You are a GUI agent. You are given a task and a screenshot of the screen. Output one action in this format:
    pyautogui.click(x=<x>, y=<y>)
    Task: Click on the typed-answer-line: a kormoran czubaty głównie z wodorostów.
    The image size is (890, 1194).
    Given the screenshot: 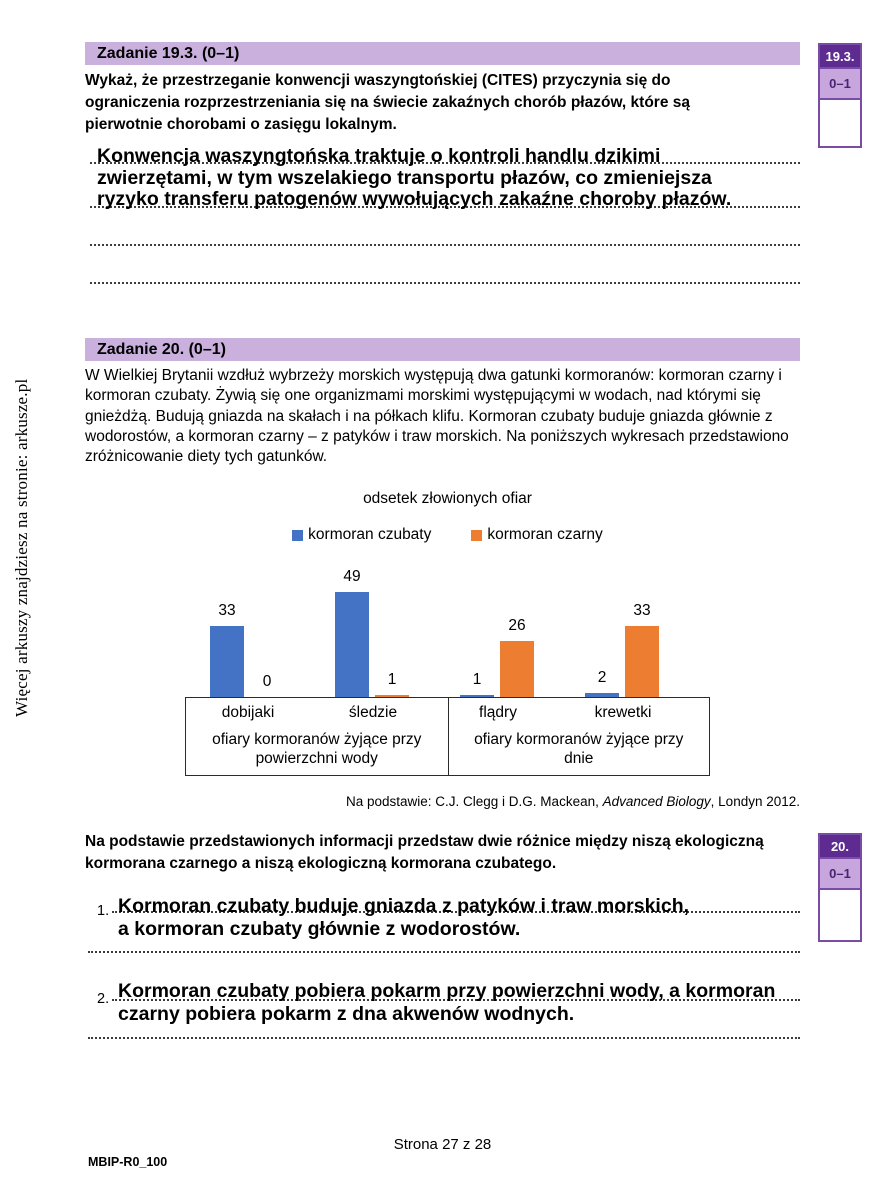 What is the action you would take?
    pyautogui.click(x=319, y=929)
    